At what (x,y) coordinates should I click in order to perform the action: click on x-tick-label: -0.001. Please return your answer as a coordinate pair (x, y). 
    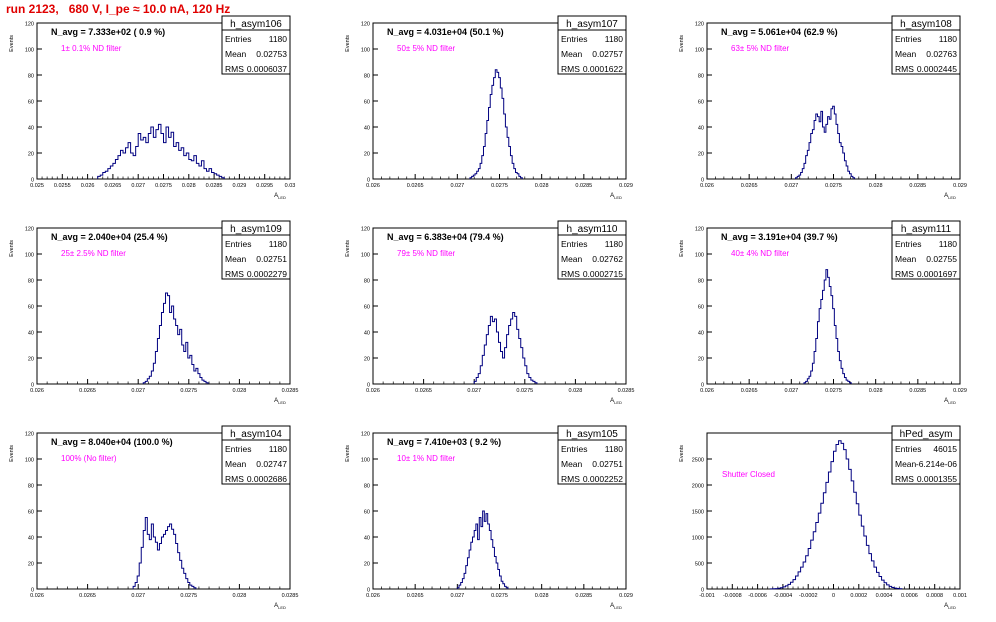
    Looking at the image, I should click on (707, 596).